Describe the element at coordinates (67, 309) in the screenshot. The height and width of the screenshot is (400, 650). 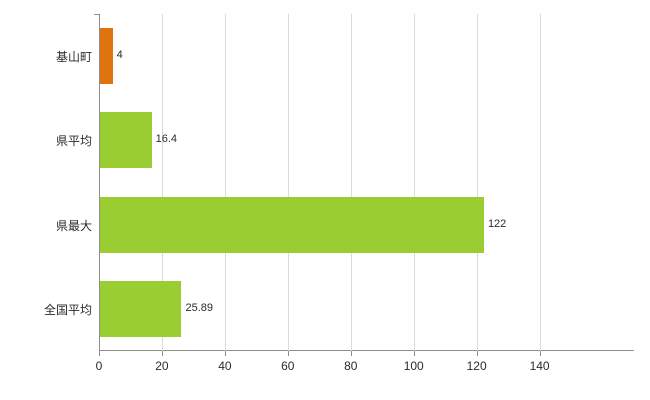
I see `category-label: 全国平均` at that location.